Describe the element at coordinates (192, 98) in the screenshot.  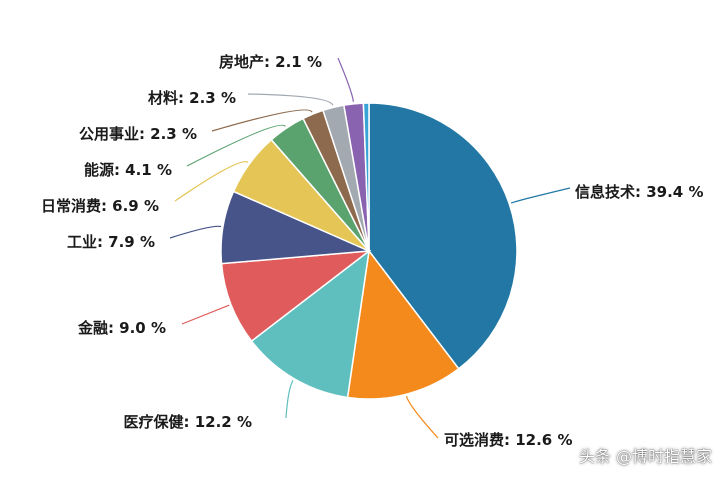
I see `slice-label-9: 材料: 2.3 %` at that location.